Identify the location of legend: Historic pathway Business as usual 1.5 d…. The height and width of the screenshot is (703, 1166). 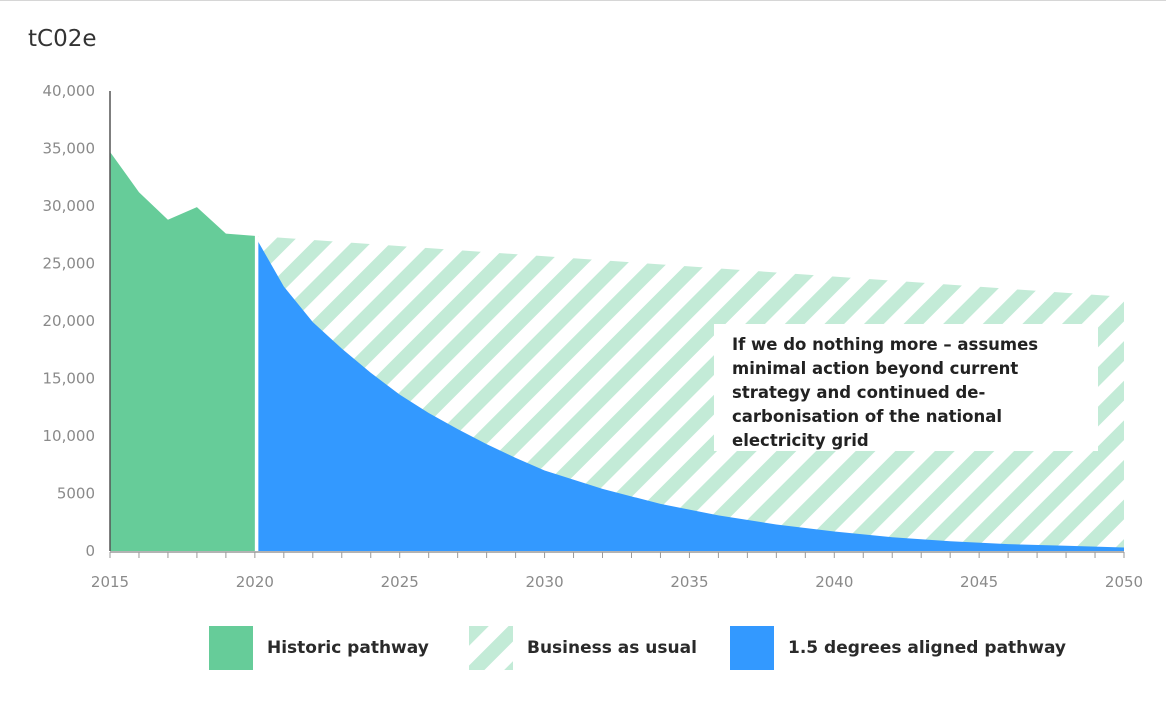
(583, 648).